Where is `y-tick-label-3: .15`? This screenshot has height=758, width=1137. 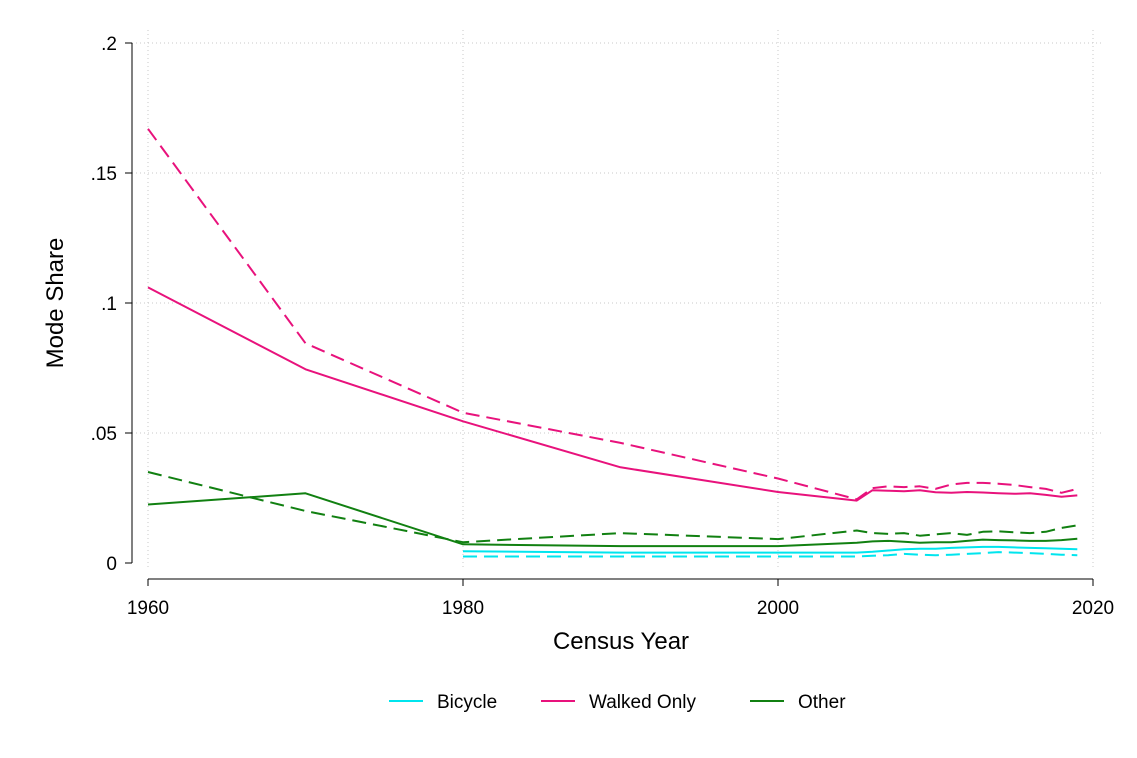
y-tick-label-3: .15 is located at coordinates (104, 174).